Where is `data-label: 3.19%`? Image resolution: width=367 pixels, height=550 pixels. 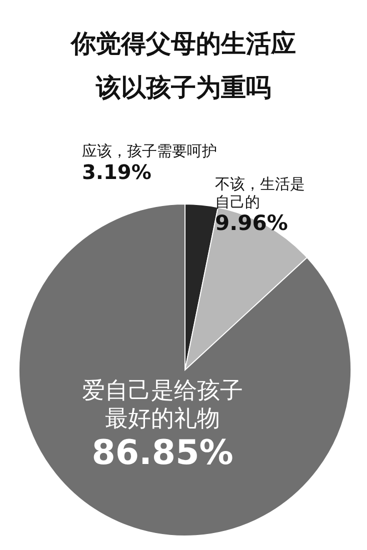 data-label: 3.19% is located at coordinates (117, 172).